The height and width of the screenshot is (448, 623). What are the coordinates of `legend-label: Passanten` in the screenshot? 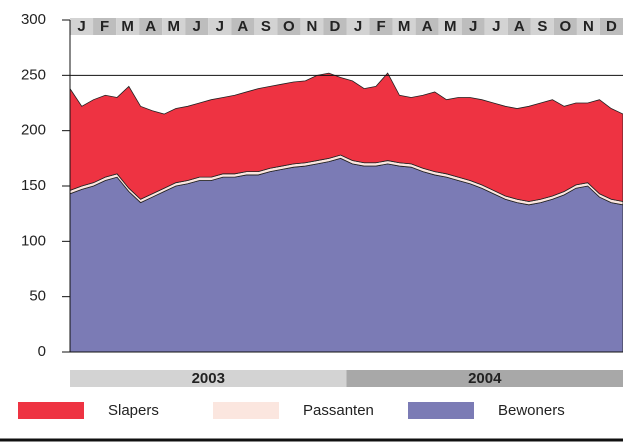 It's located at (338, 410).